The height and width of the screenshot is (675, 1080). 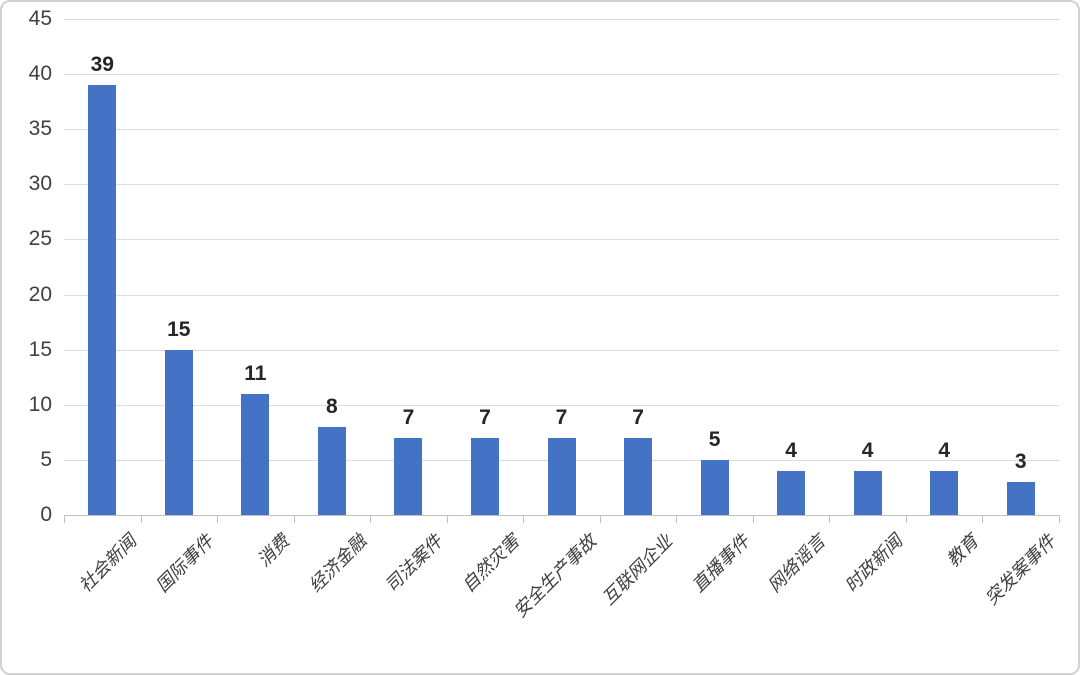 What do you see at coordinates (40, 74) in the screenshot?
I see `y-axis-tick-label: 40` at bounding box center [40, 74].